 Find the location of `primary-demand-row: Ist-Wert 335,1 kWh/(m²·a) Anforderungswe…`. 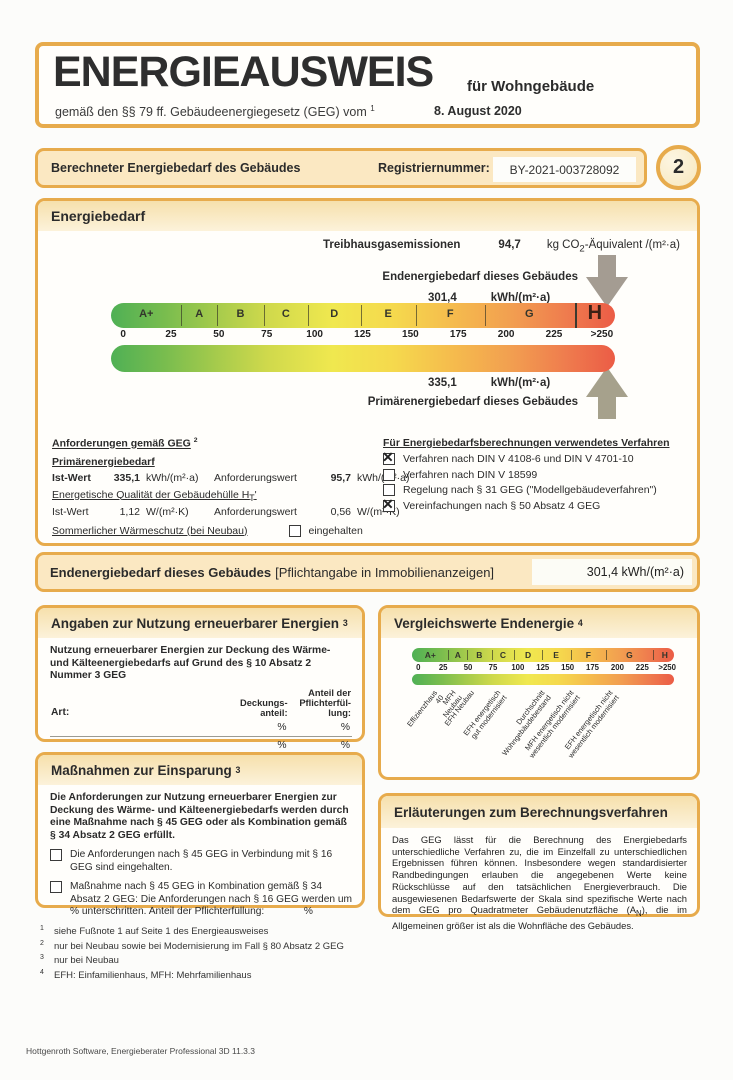

primary-demand-row: Ist-Wert 335,1 kWh/(m²·a) Anforderungswe… is located at coordinates (231, 477).